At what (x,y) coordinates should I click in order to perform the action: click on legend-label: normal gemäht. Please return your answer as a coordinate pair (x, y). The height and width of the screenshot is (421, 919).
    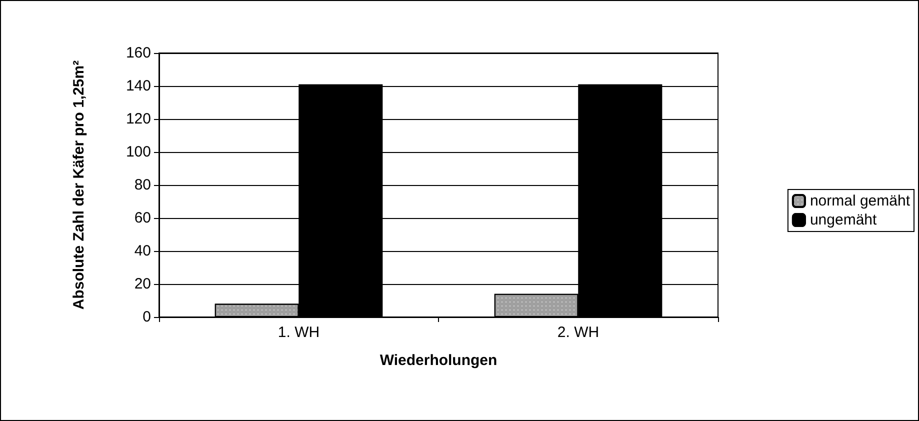
    Looking at the image, I should click on (860, 201).